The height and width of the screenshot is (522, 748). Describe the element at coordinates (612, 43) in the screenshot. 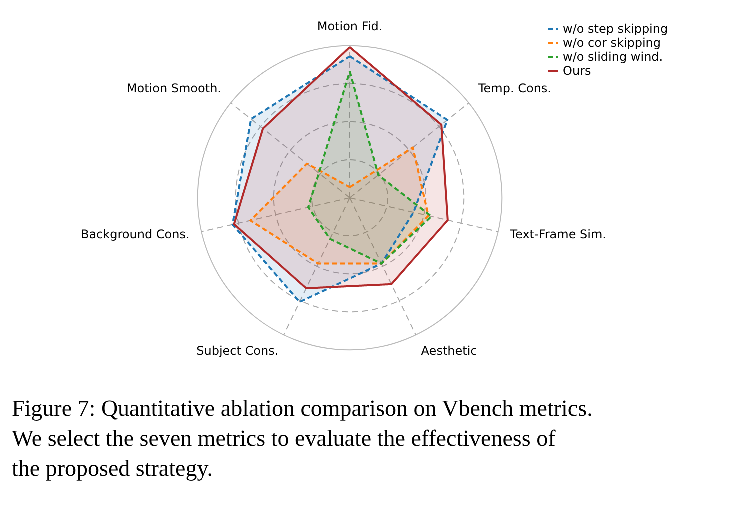

I see `legend-label: w/o cor skipping` at that location.